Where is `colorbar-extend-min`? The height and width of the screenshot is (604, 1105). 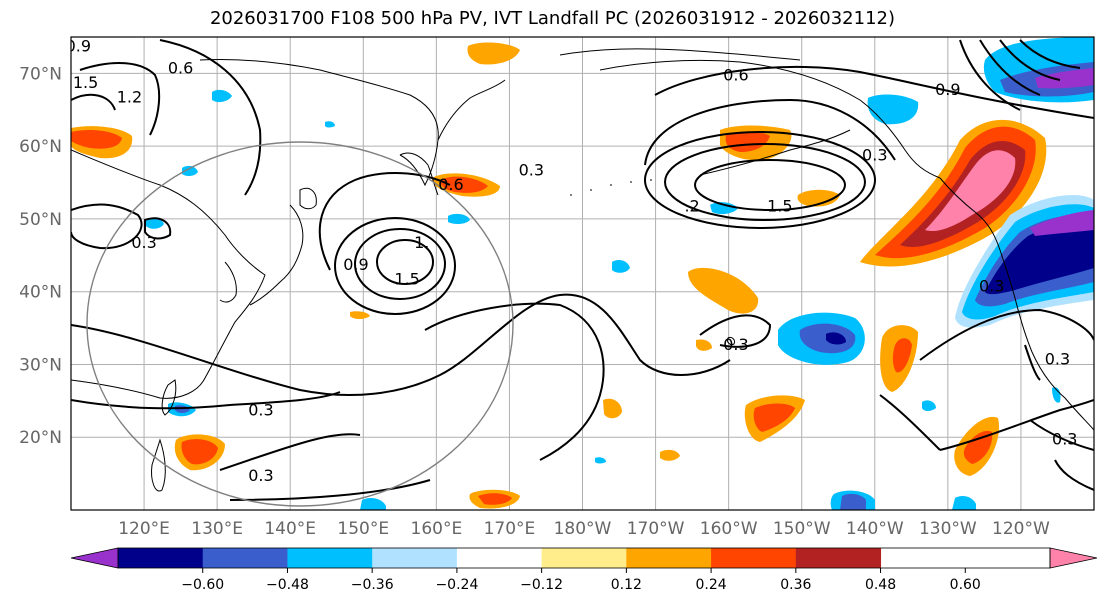
colorbar-extend-min is located at coordinates (94, 558).